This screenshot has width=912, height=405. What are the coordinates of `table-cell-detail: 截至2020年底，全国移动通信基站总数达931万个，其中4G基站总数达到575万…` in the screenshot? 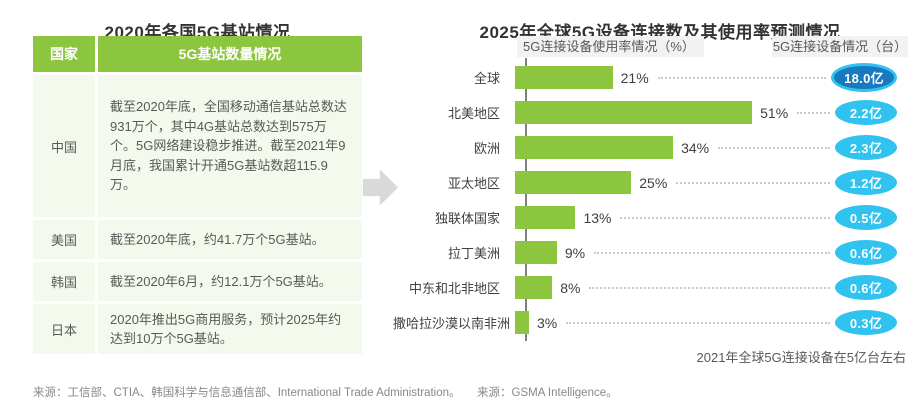 It's located at (230, 146).